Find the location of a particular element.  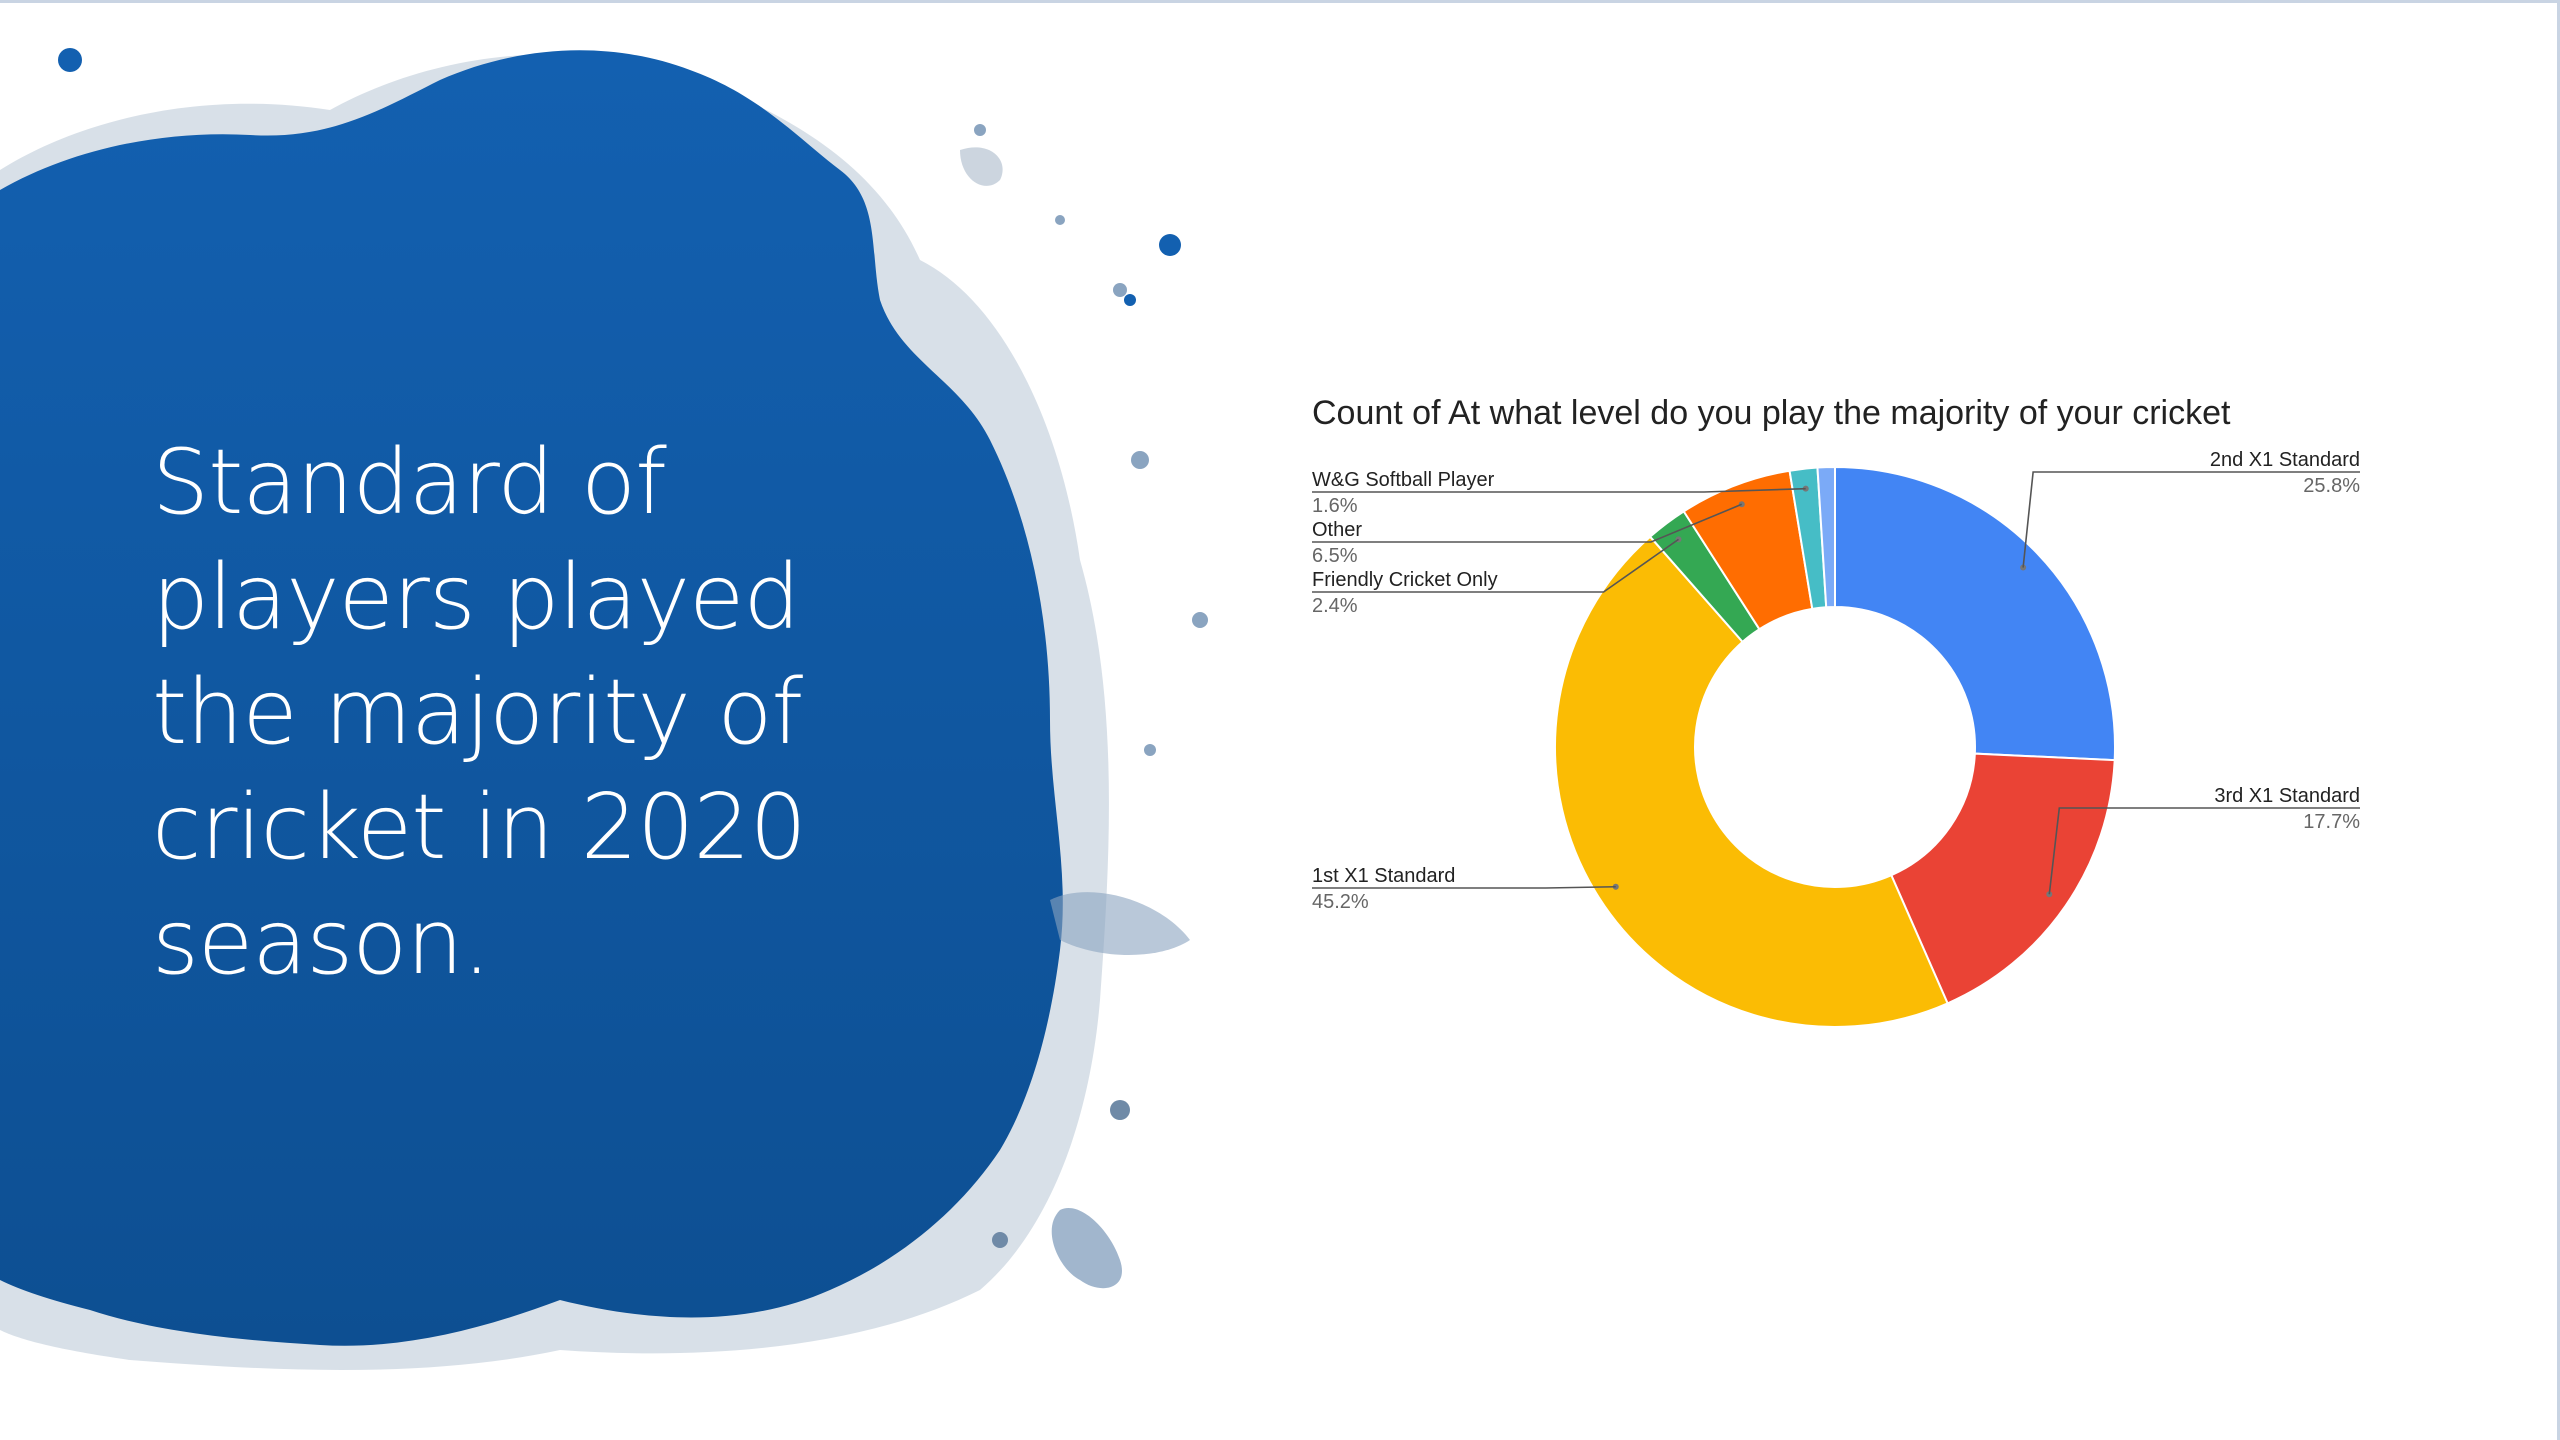

value-label-2nd-x1-standard: 25.8% is located at coordinates (2331, 486).